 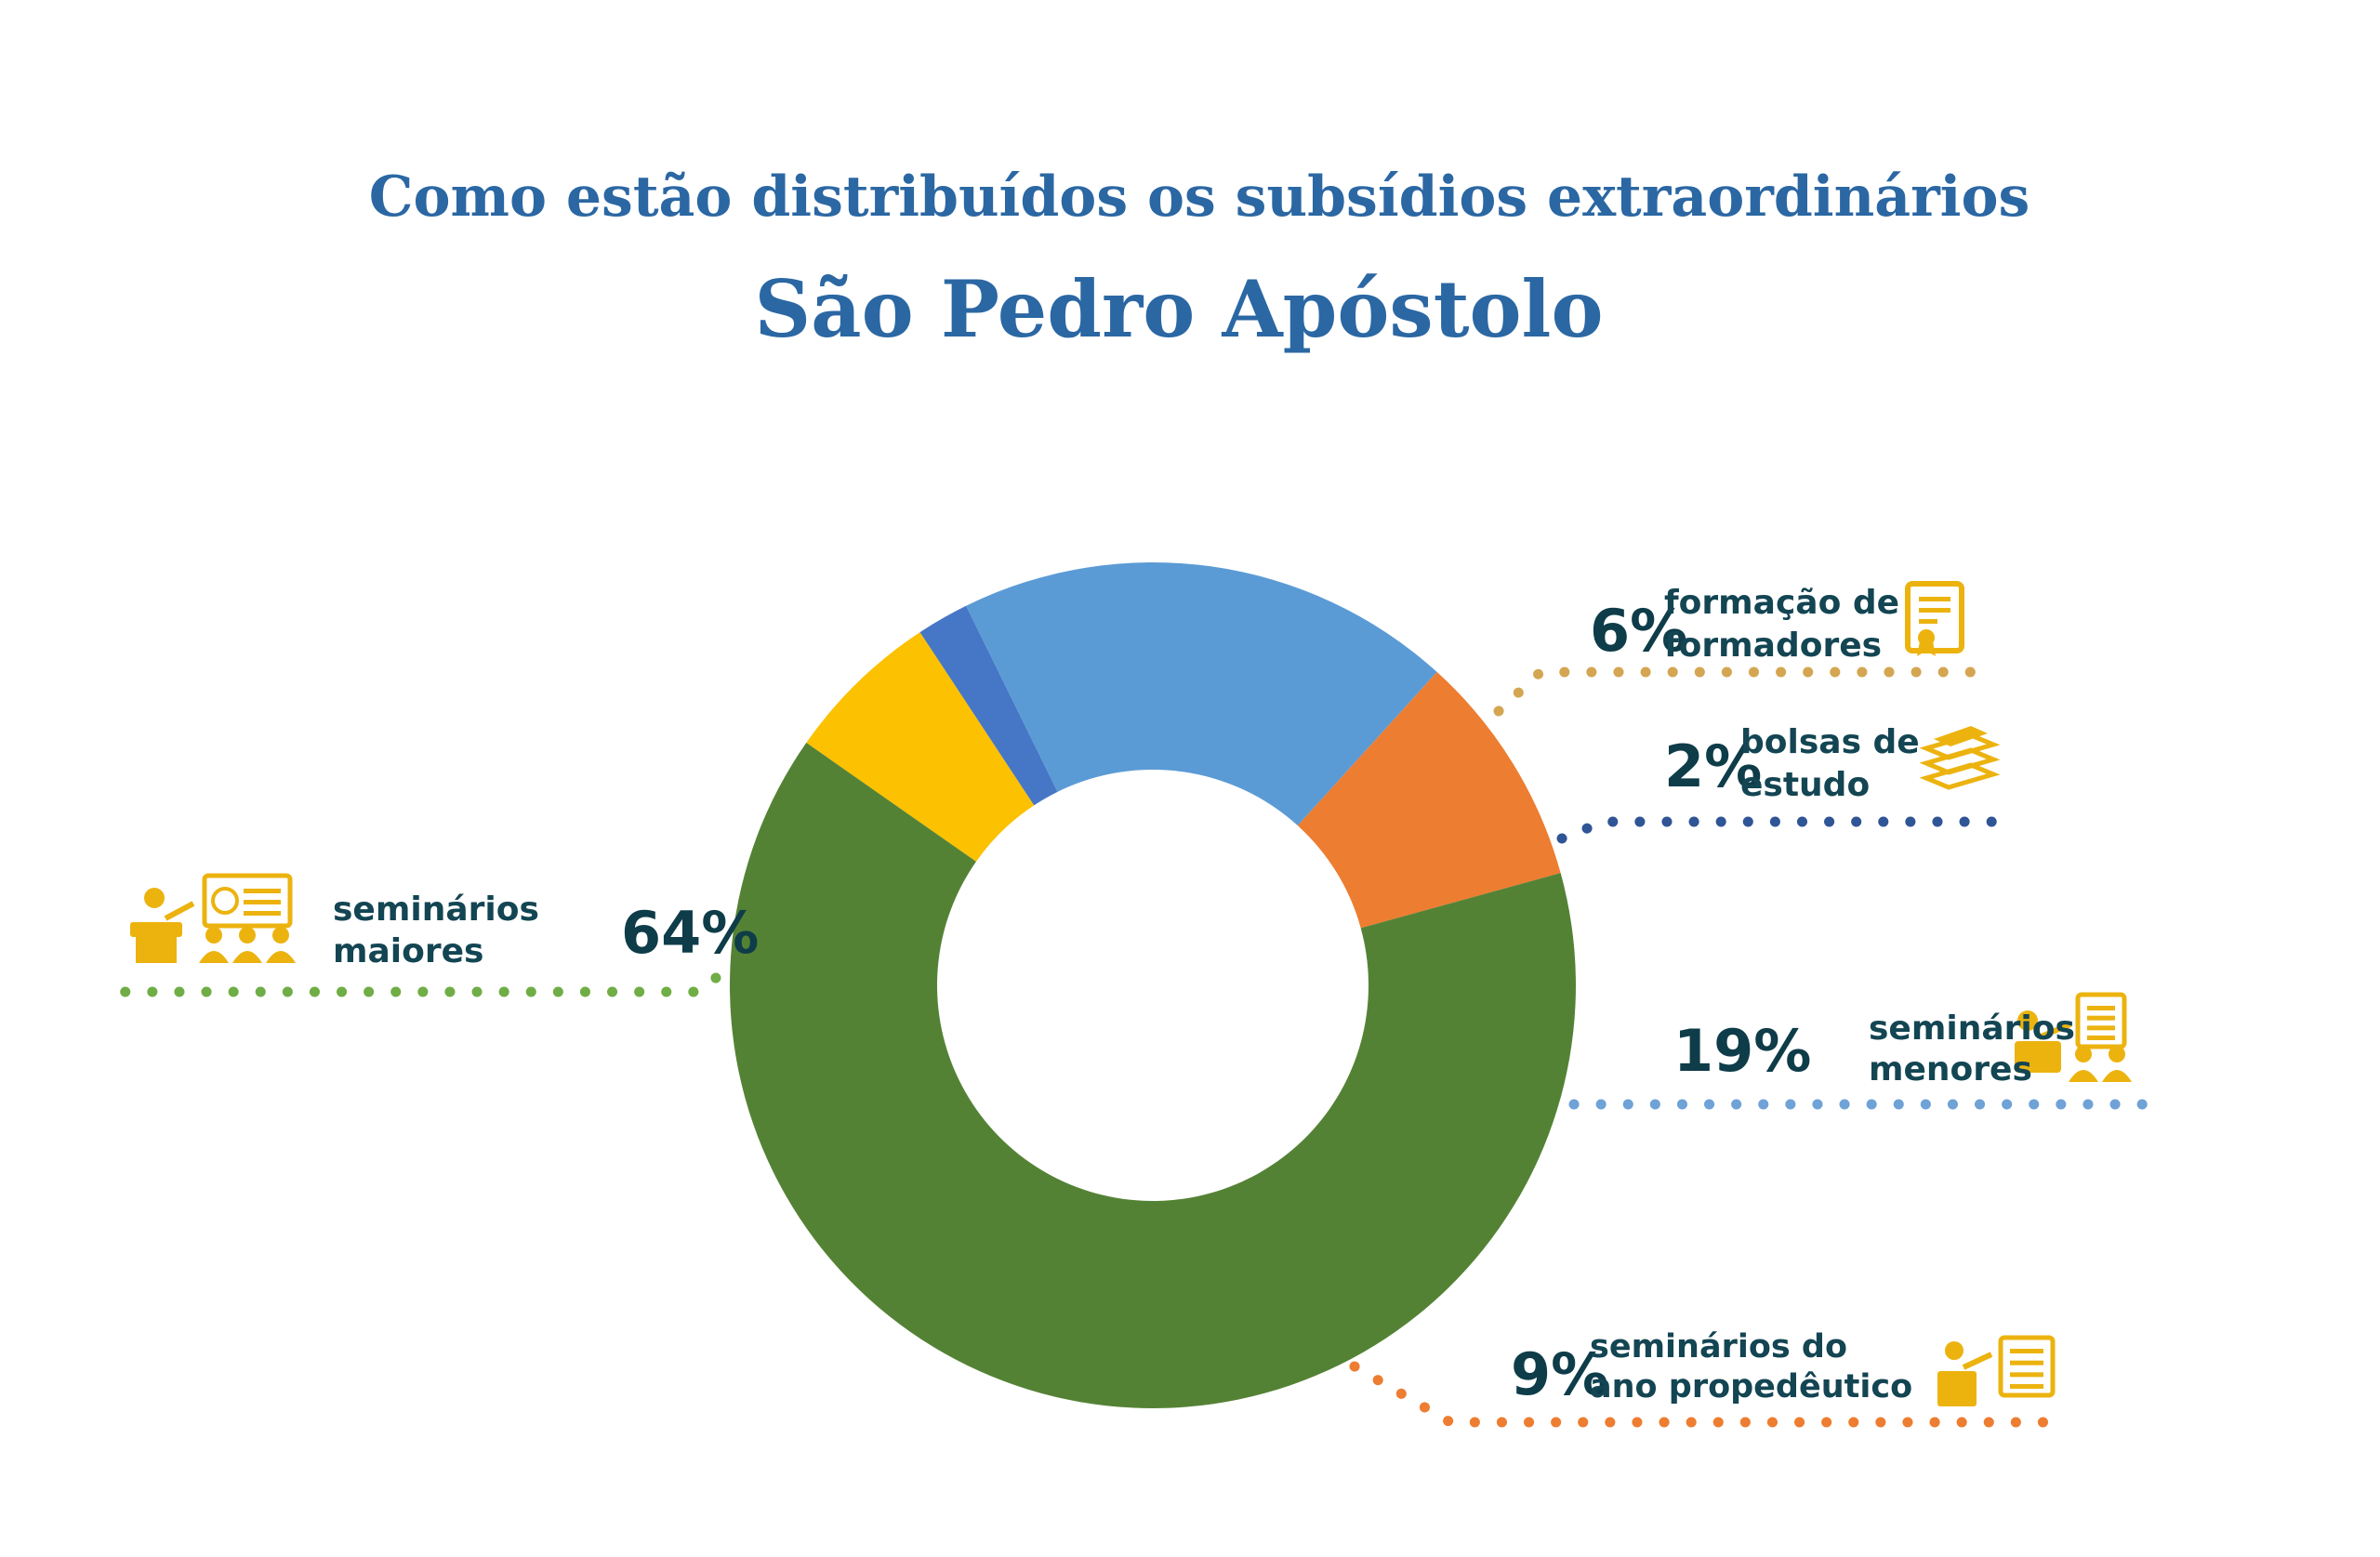 What do you see at coordinates (1773, 646) in the screenshot?
I see `category-label: formadores` at bounding box center [1773, 646].